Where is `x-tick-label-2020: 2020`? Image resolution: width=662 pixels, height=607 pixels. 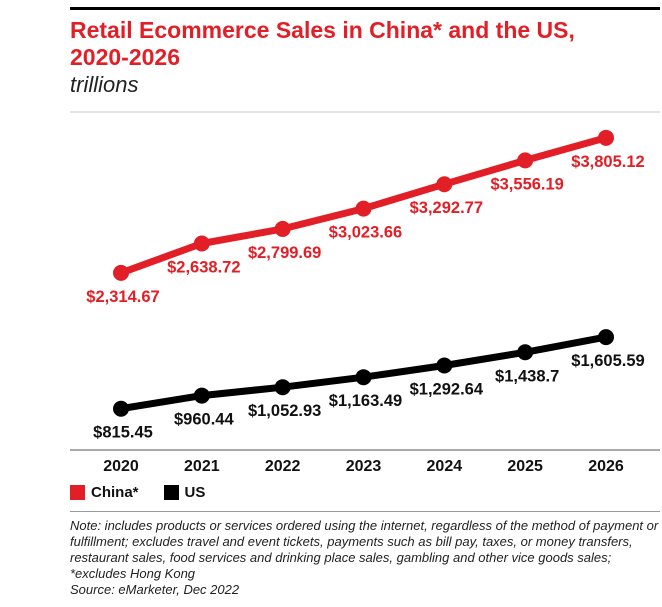
x-tick-label-2020: 2020 is located at coordinates (121, 466).